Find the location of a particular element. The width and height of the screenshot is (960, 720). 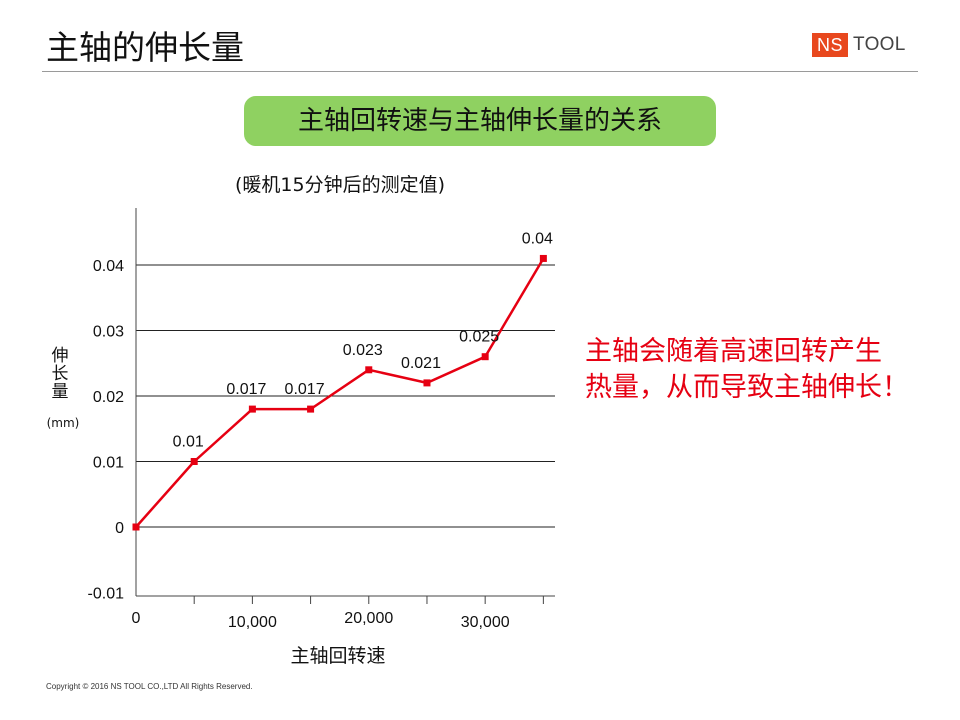

ns-tool-logo: NS TOOL is located at coordinates (859, 45).